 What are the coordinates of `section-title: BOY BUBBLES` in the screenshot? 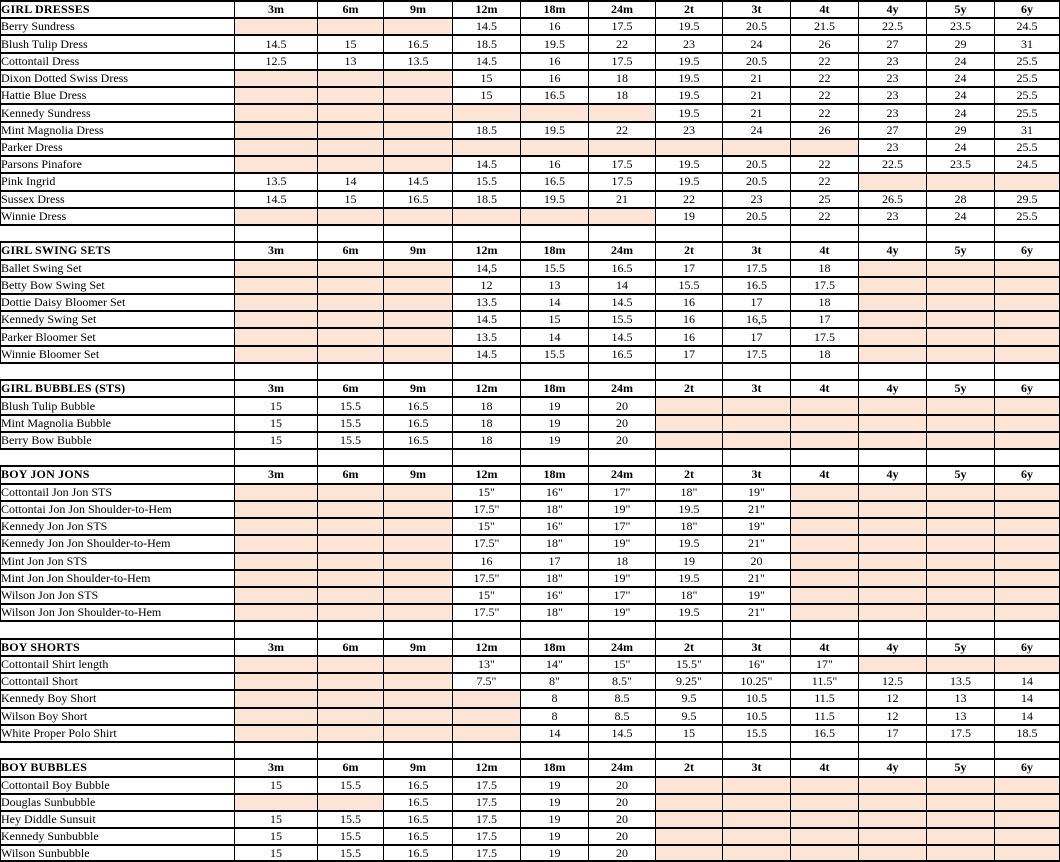 It's located at (117, 767).